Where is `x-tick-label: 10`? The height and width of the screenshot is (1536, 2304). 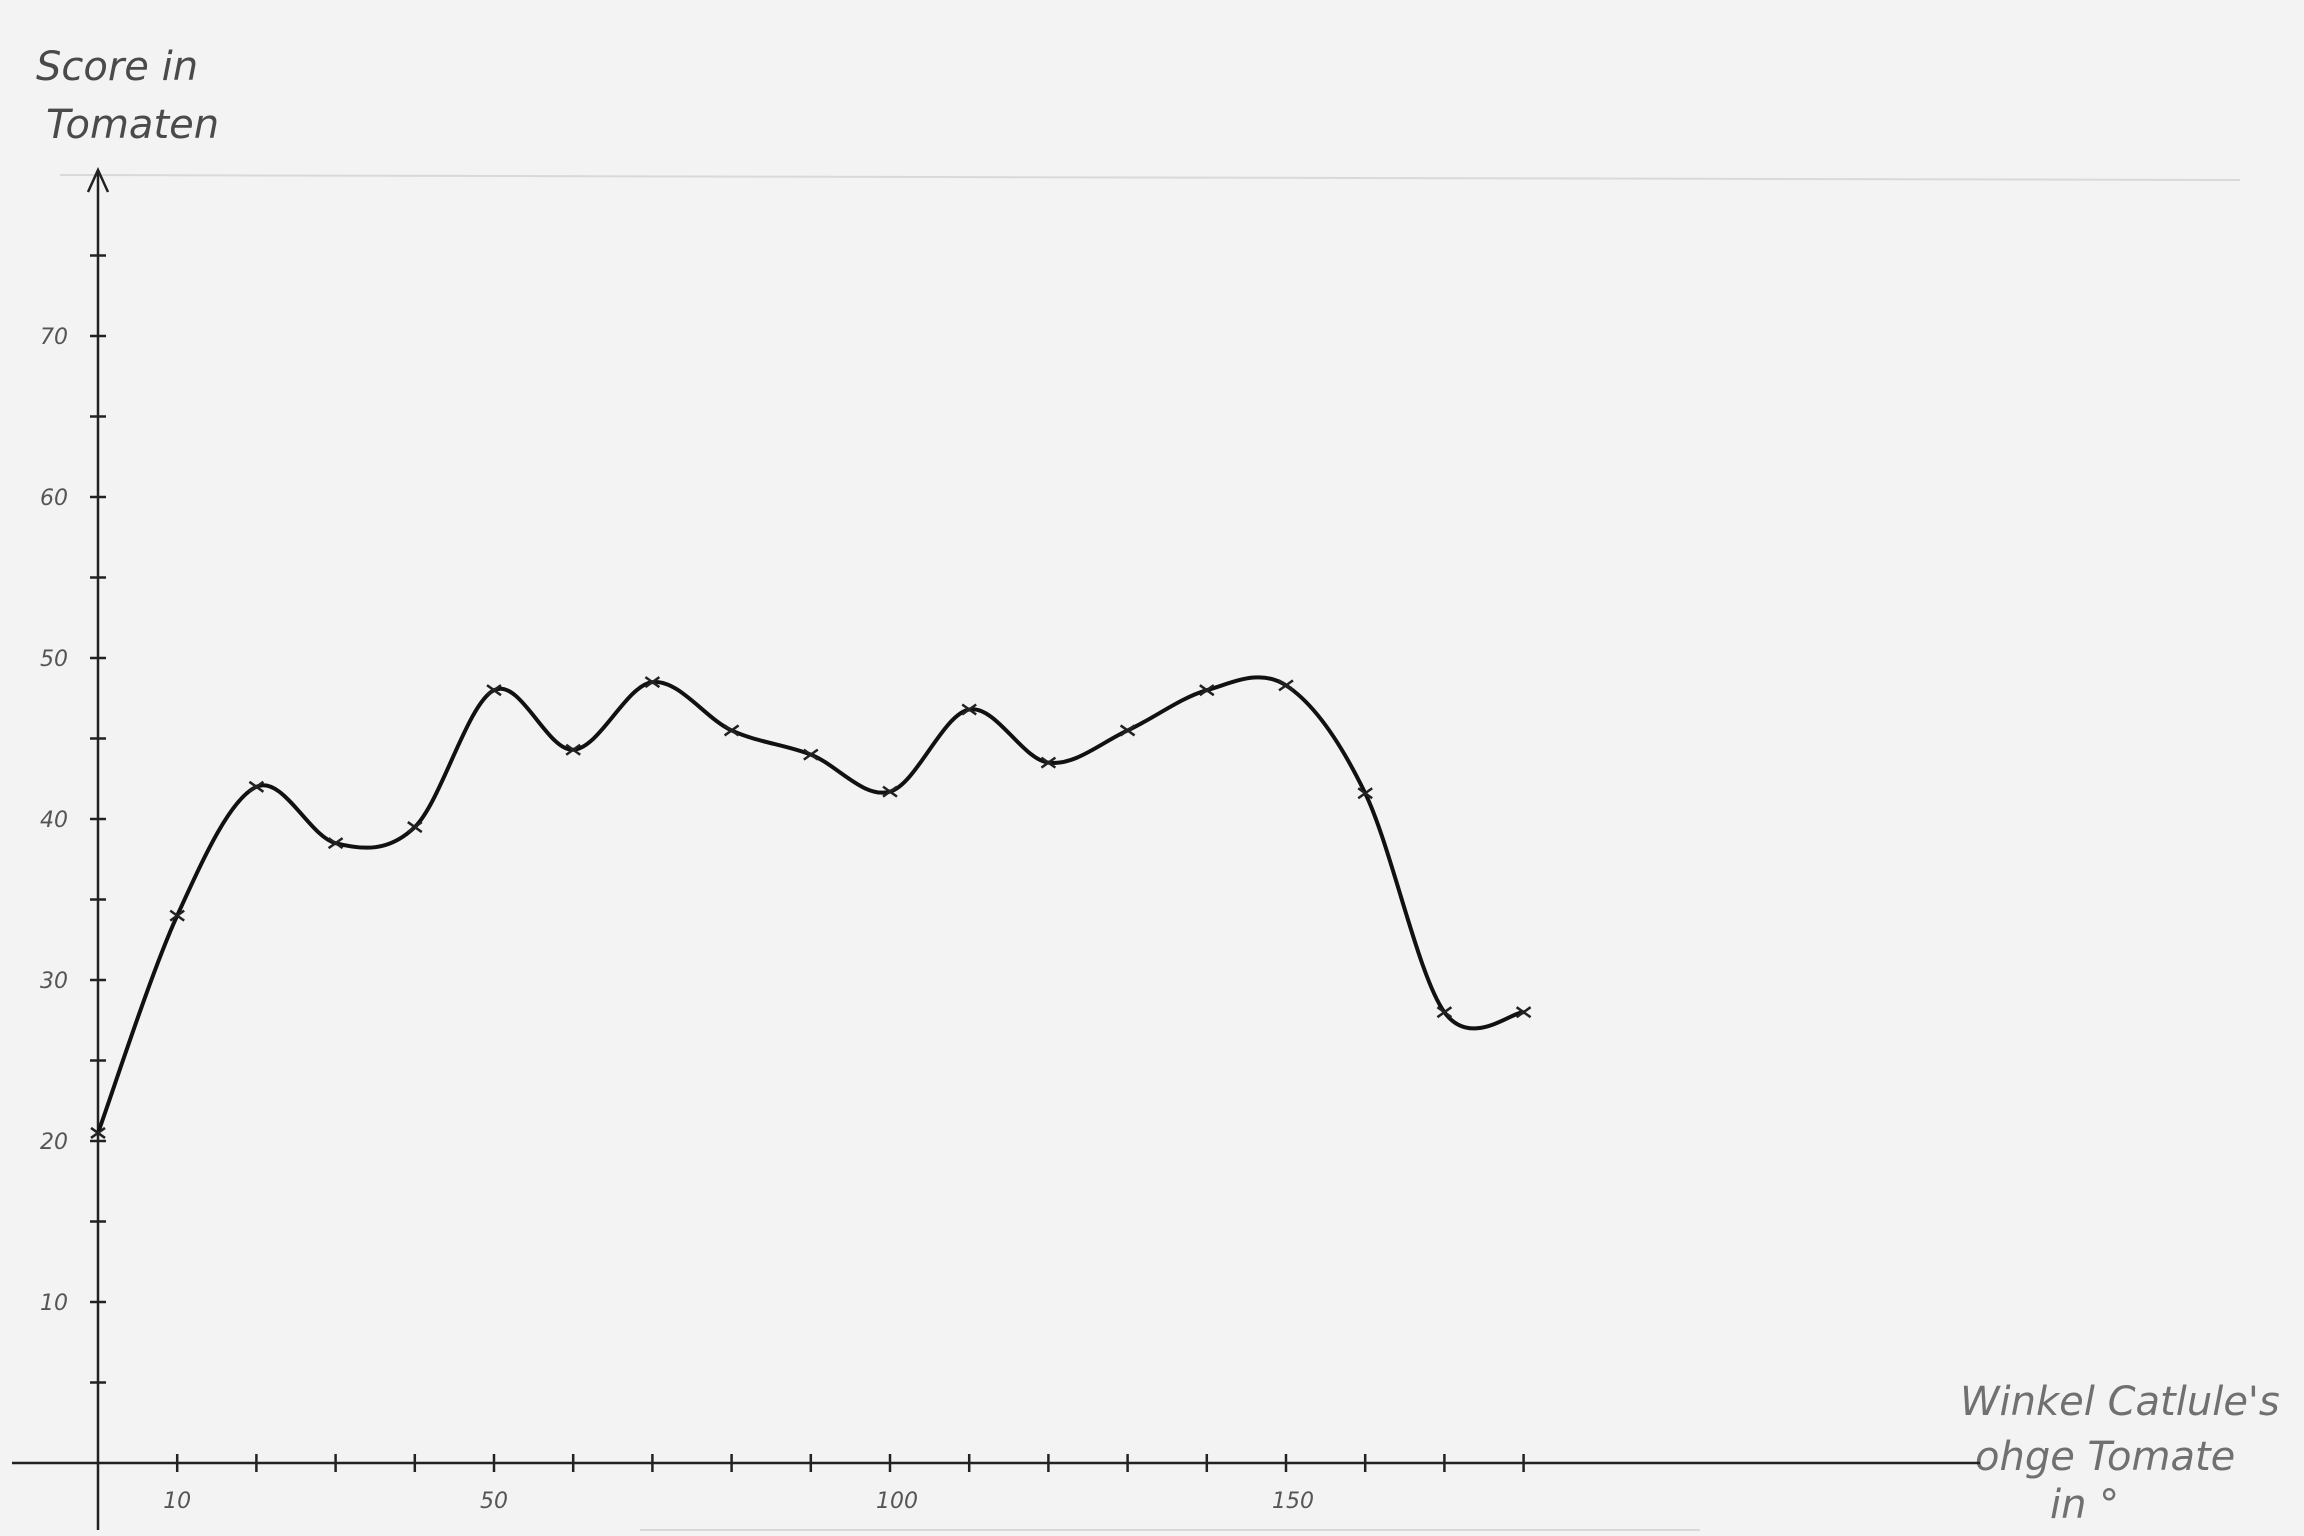 x-tick-label: 10 is located at coordinates (177, 1501).